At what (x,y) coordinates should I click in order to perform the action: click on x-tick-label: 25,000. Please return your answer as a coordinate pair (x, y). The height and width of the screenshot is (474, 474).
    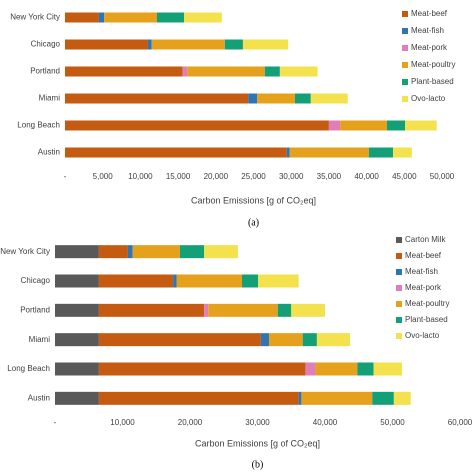
    Looking at the image, I should click on (253, 176).